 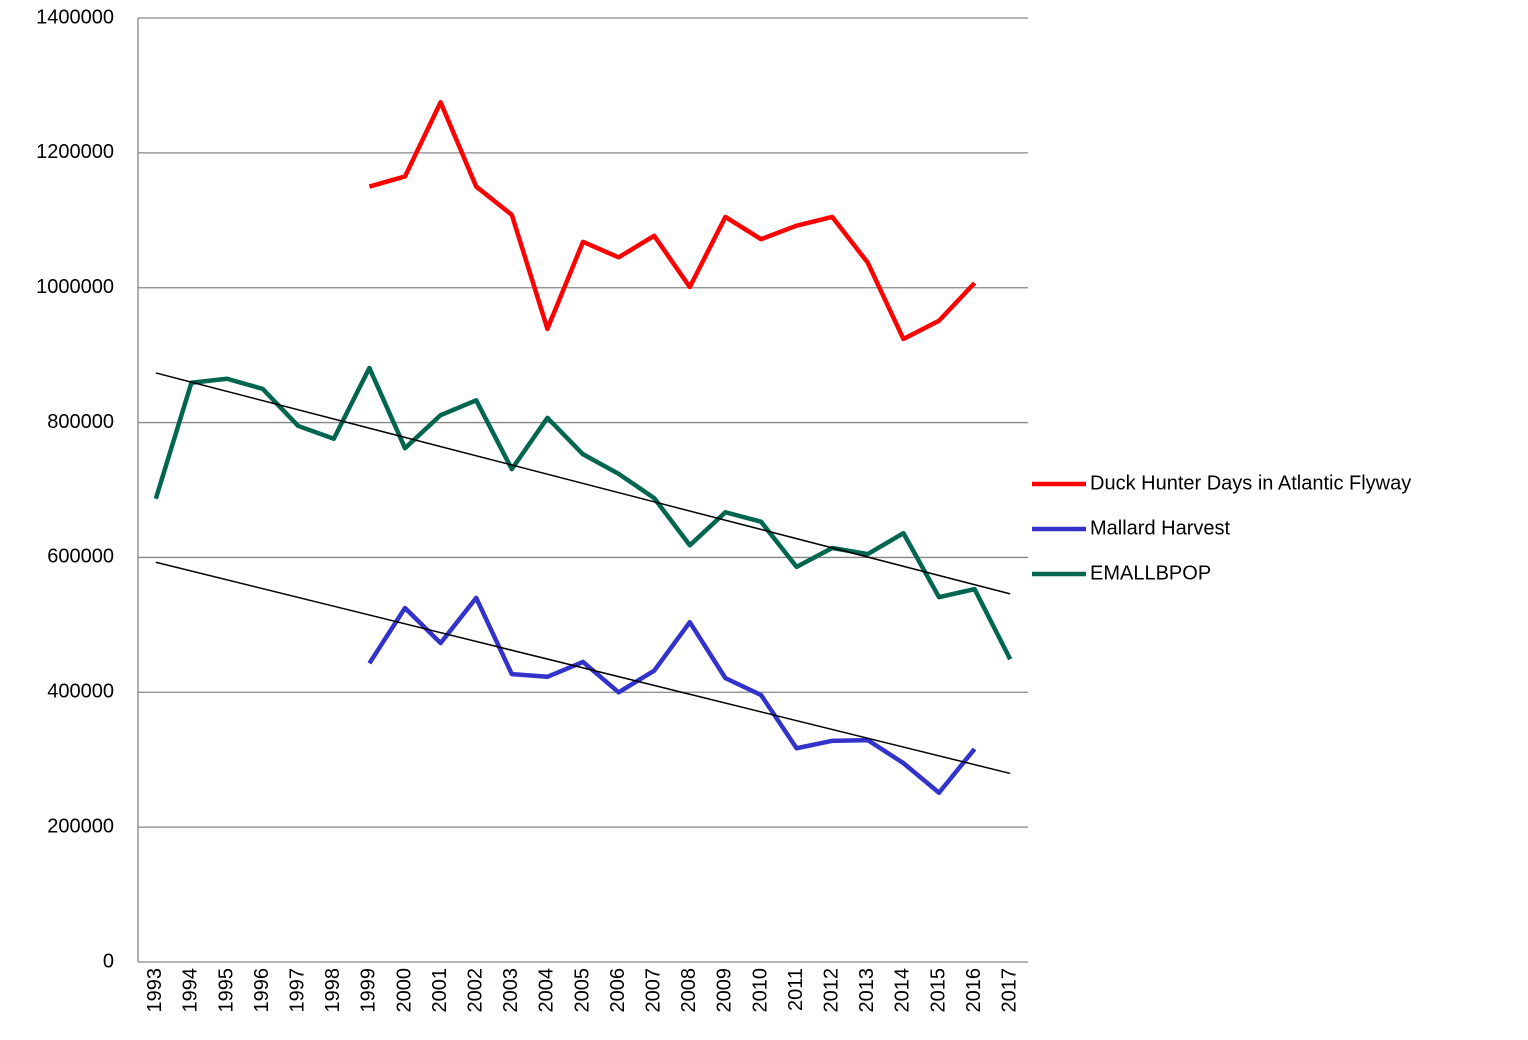 What do you see at coordinates (75, 287) in the screenshot?
I see `y-tick-label: 1000000` at bounding box center [75, 287].